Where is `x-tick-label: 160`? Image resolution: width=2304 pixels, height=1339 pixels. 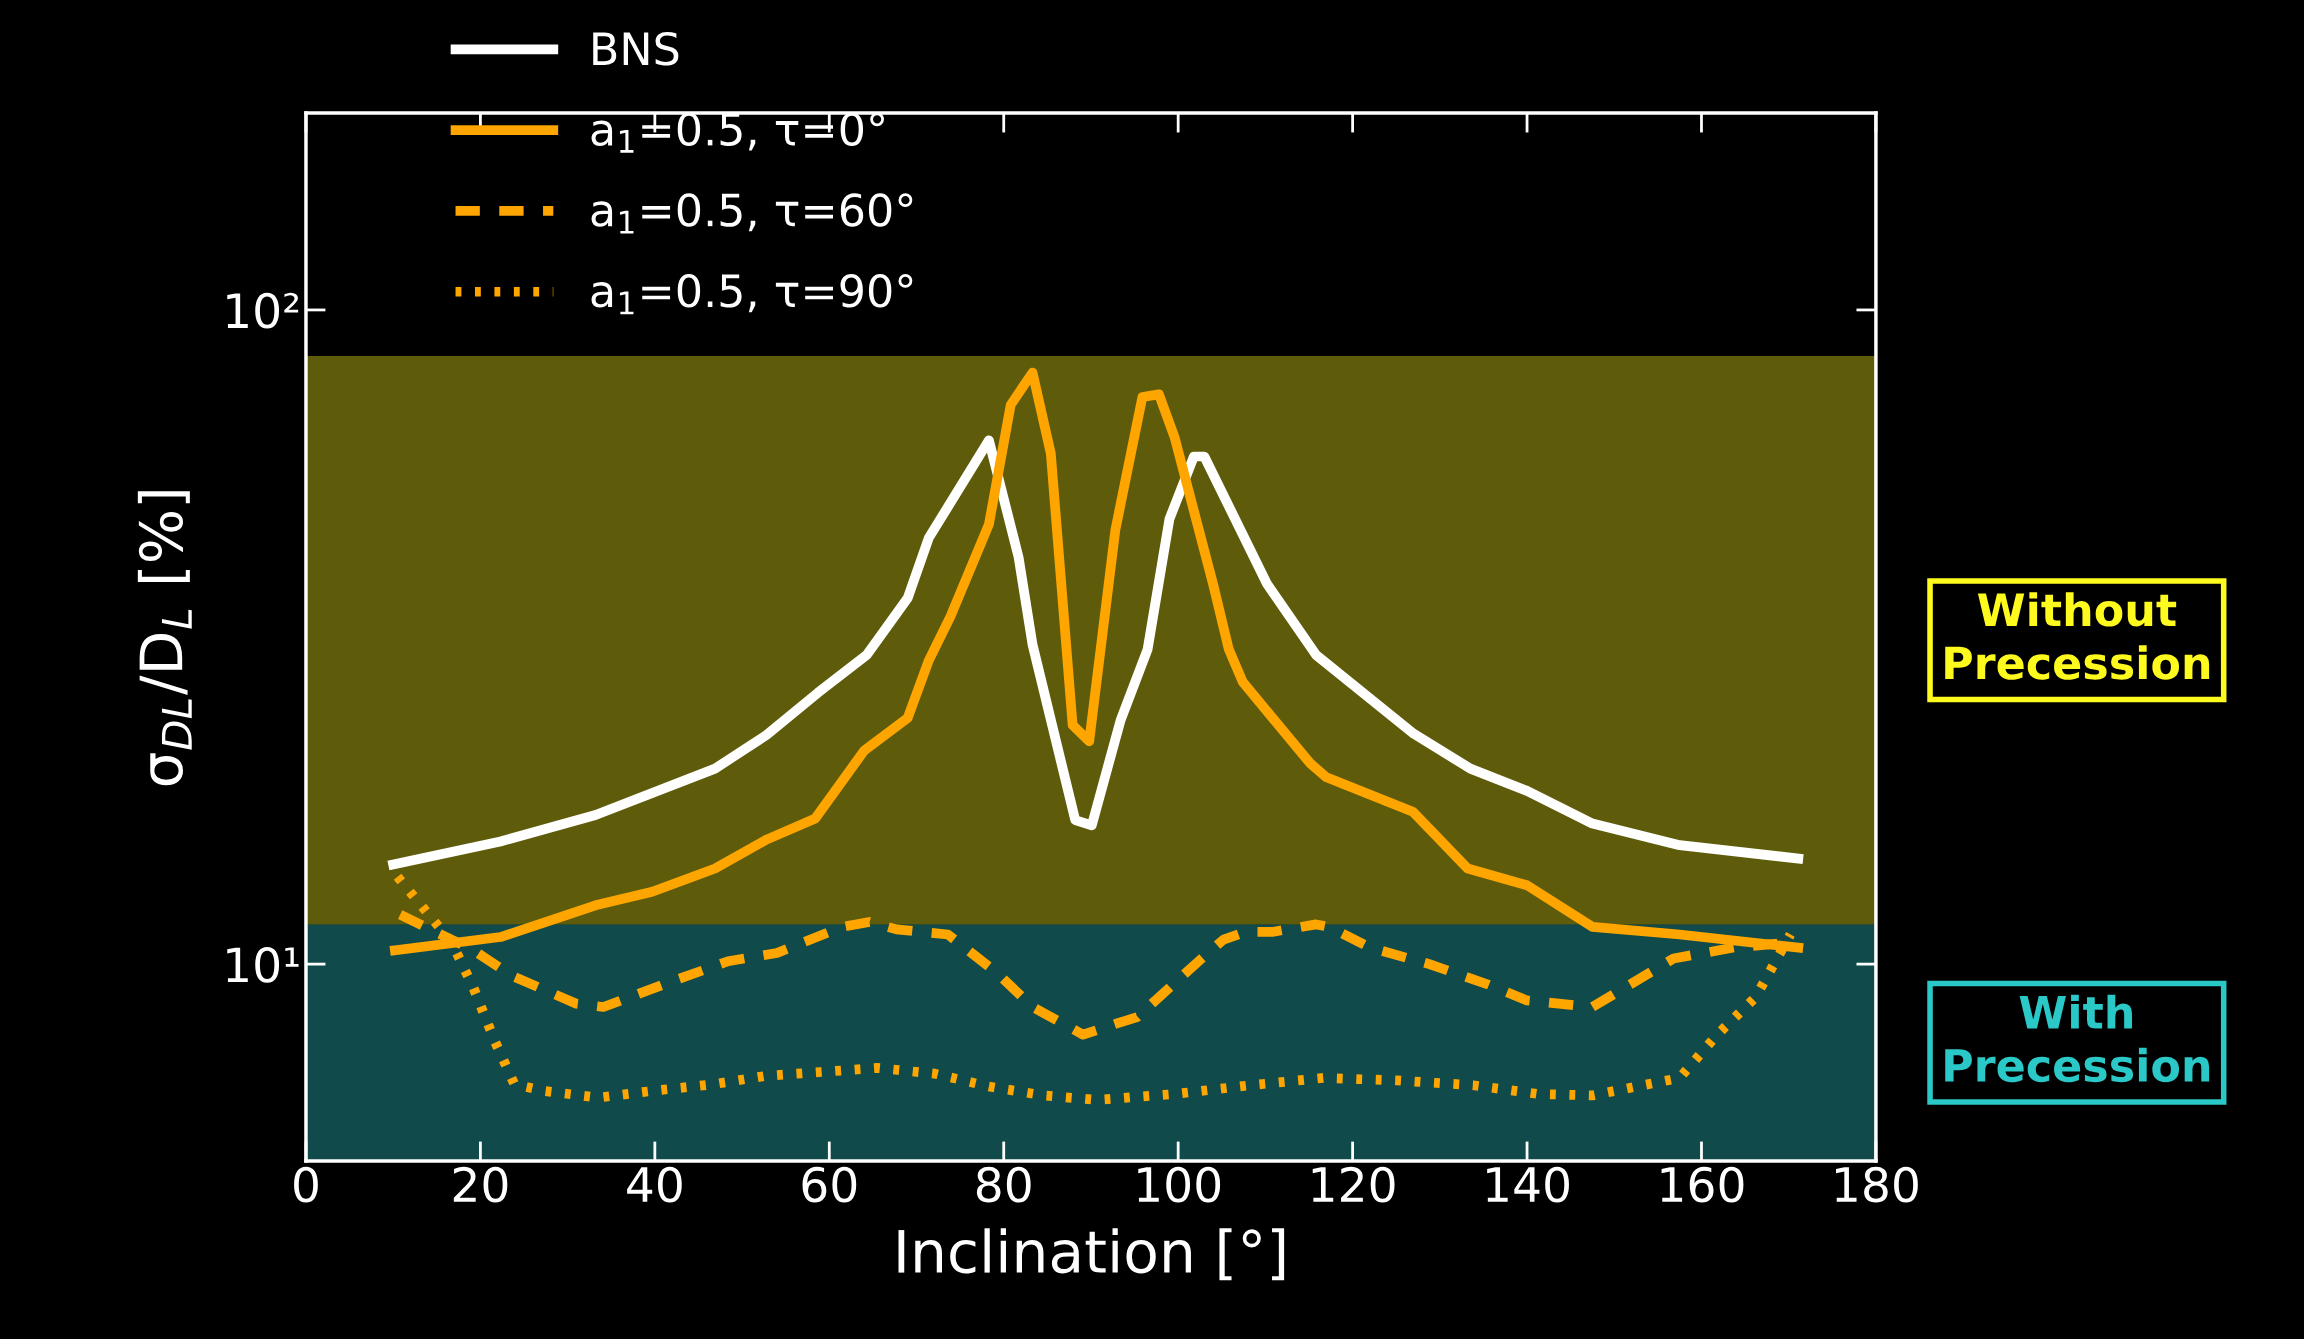
x-tick-label: 160 is located at coordinates (1702, 1184).